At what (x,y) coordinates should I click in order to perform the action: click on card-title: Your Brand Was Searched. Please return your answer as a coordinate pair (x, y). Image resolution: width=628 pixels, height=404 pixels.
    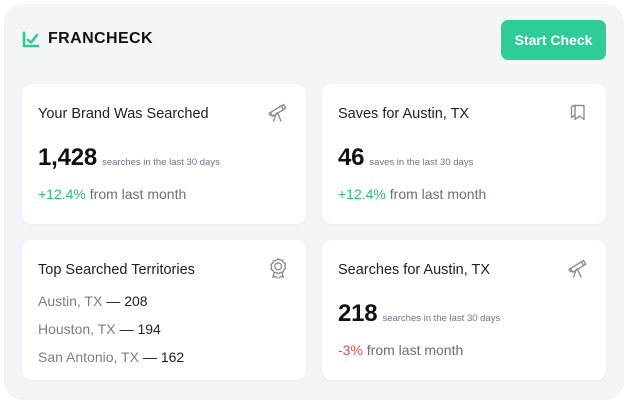
    Looking at the image, I should click on (123, 114).